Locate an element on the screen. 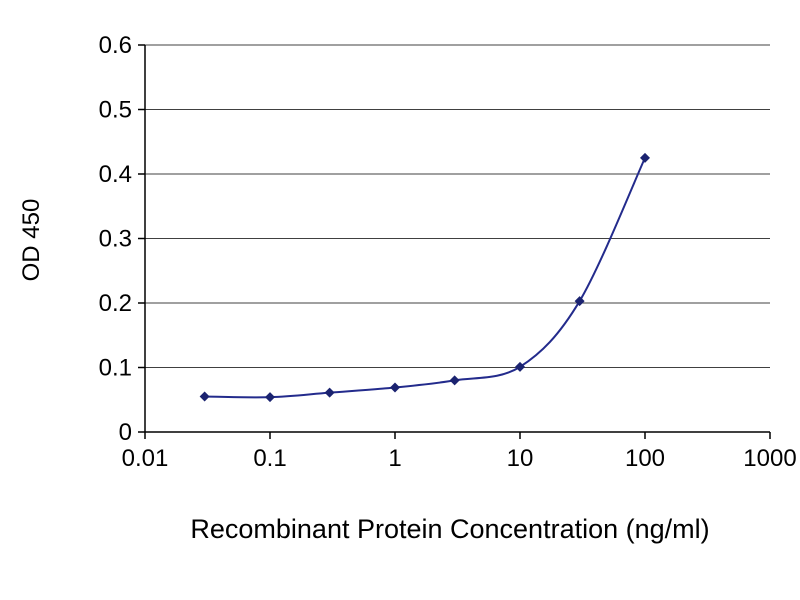  y-tick-label: 0.6 is located at coordinates (115, 45).